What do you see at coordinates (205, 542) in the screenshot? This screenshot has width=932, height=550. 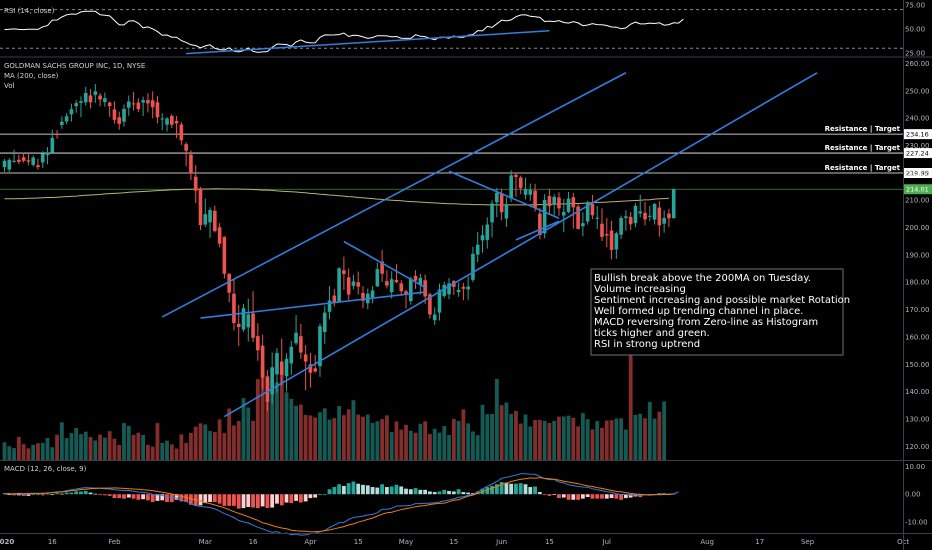 I see `time-tick-label: Mar` at bounding box center [205, 542].